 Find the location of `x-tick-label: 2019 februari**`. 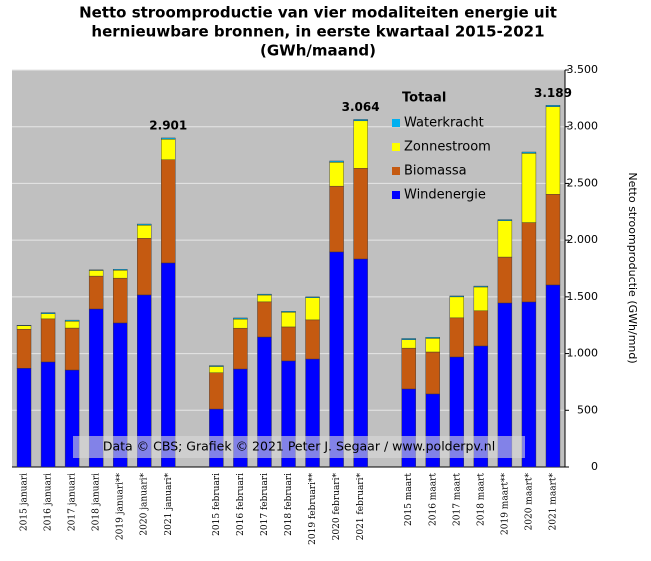

x-tick-label: 2019 februari** is located at coordinates (313, 509).